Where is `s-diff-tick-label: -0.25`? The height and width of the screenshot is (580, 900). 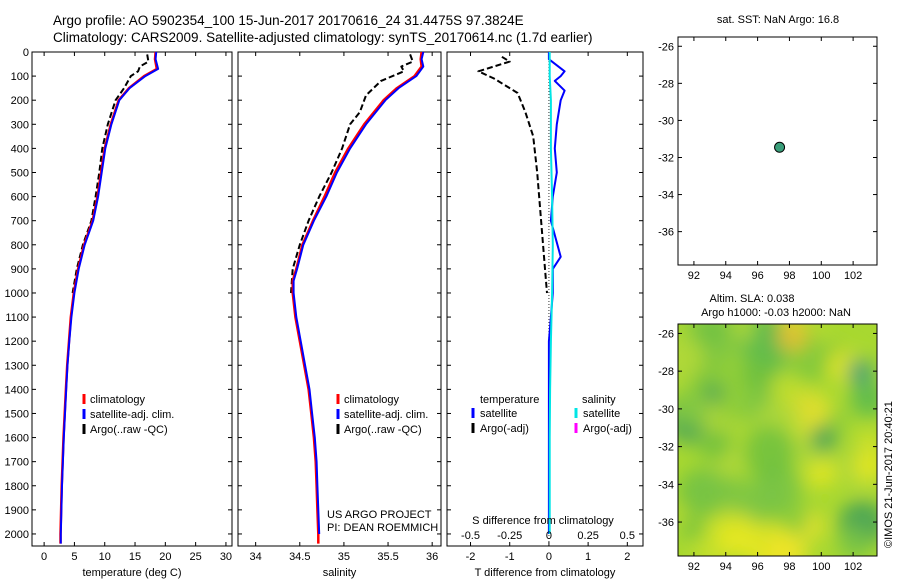 s-diff-tick-label: -0.25 is located at coordinates (509, 536).